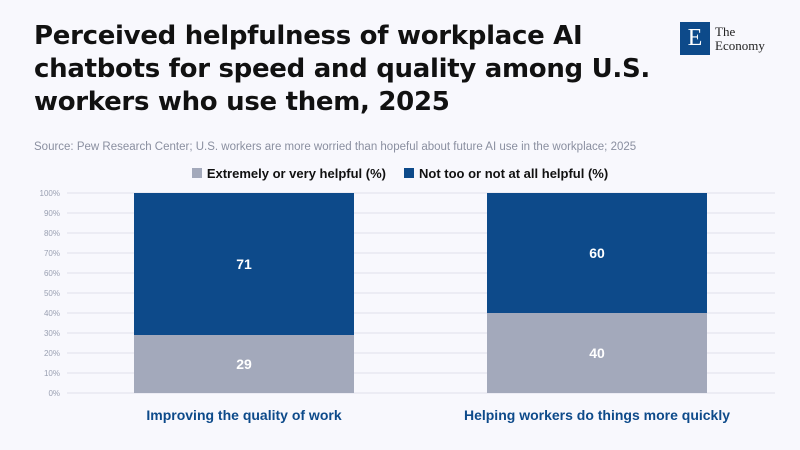 The width and height of the screenshot is (800, 450). What do you see at coordinates (52, 313) in the screenshot?
I see `y-tick-label: 40%` at bounding box center [52, 313].